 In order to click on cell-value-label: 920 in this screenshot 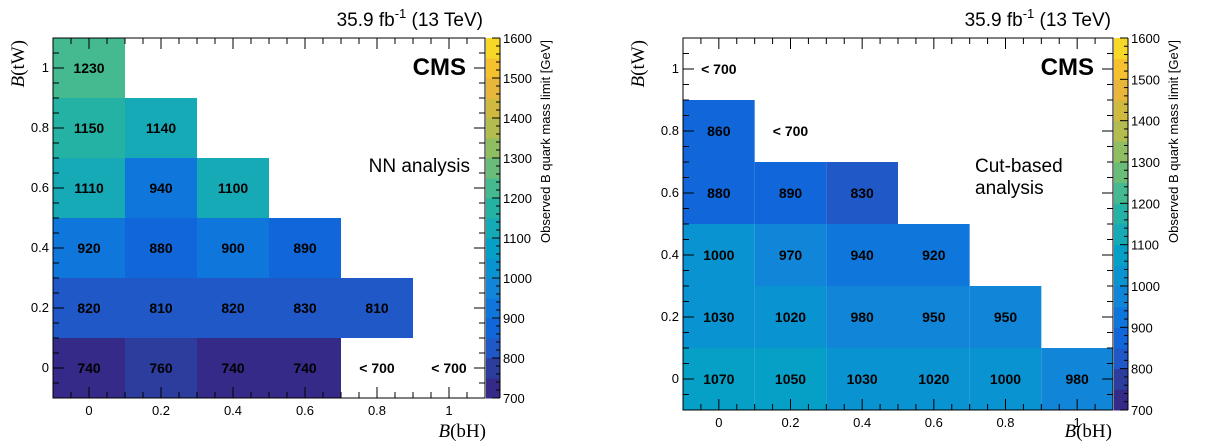, I will do `click(89, 248)`.